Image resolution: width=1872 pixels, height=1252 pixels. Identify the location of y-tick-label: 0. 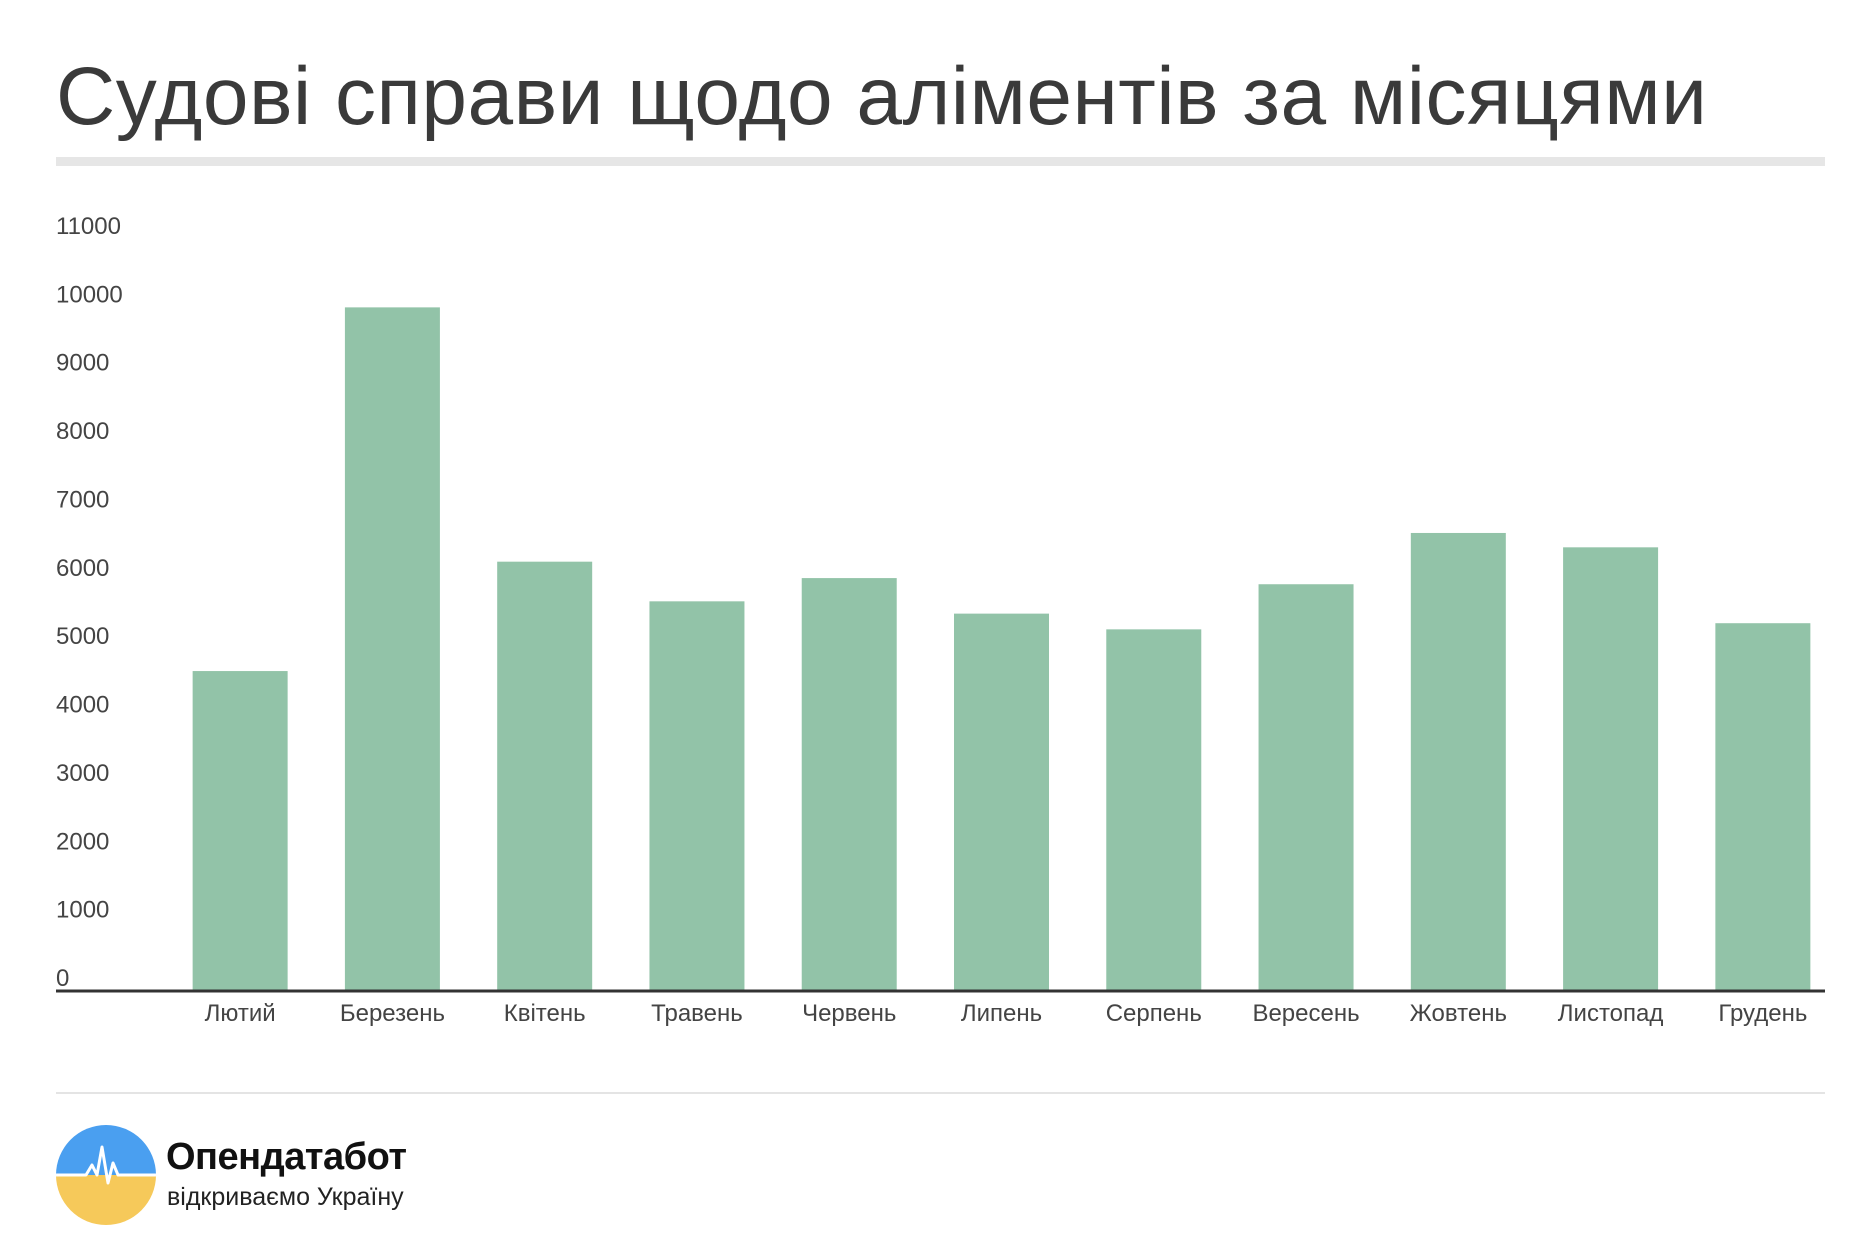
(62, 978).